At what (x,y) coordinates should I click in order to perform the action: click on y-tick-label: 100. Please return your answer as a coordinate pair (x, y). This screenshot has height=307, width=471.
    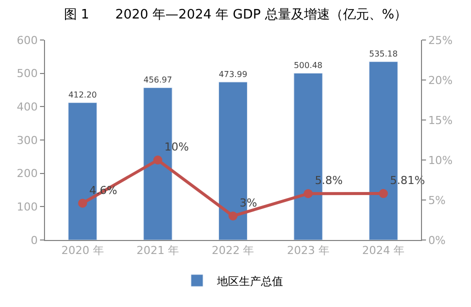
    Looking at the image, I should click on (27, 207).